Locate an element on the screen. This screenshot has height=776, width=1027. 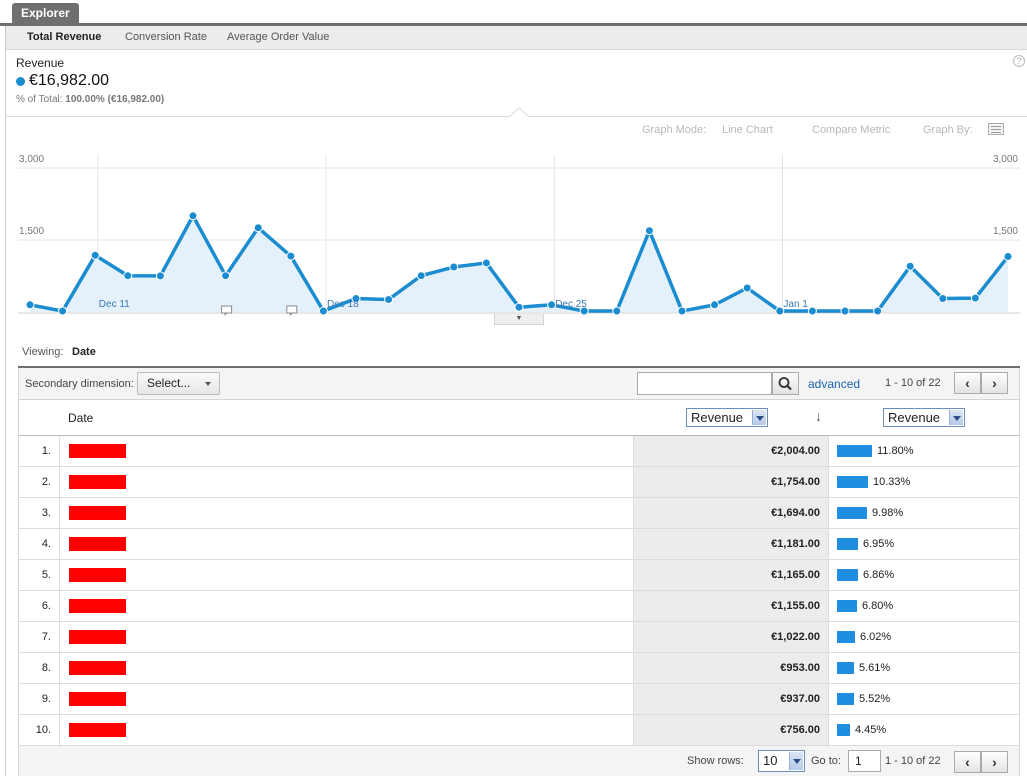
chart-notch-icon is located at coordinates (519, 112).